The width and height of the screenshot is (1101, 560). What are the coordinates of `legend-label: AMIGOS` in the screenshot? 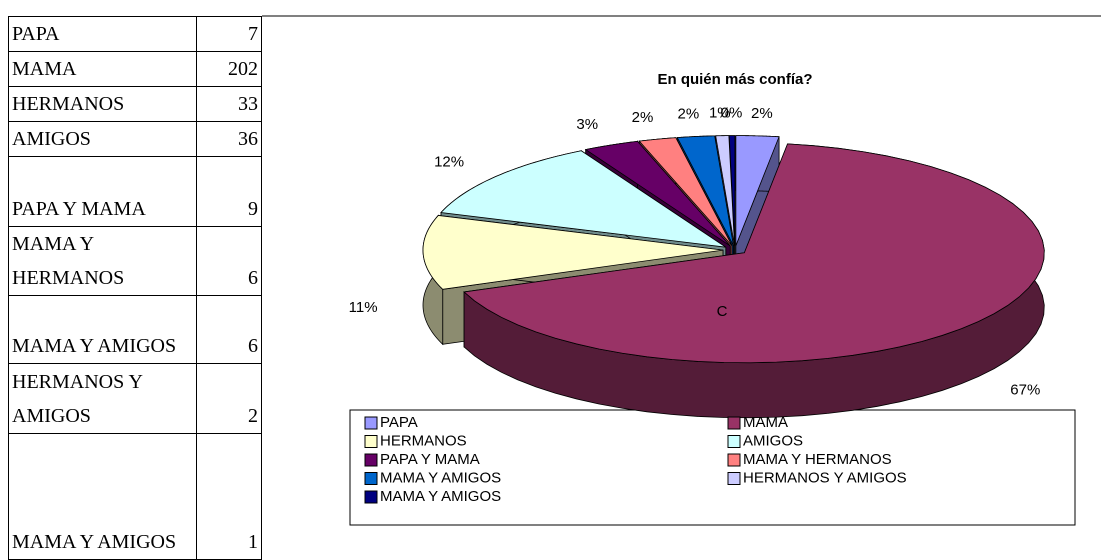 It's located at (773, 440).